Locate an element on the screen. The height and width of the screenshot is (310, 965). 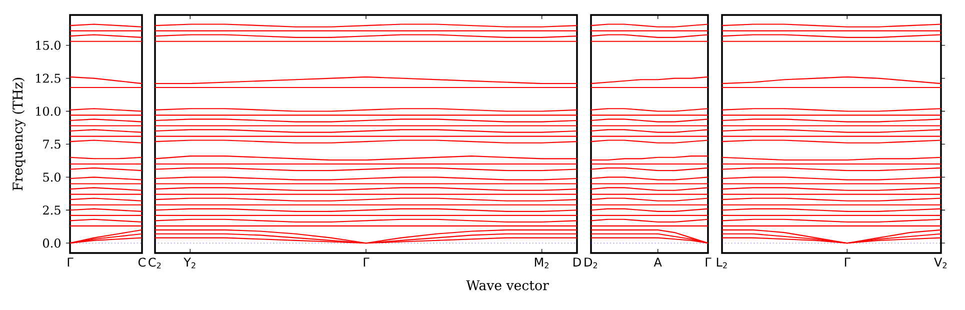
x-tick-label: L$_{2}$ is located at coordinates (721, 263).